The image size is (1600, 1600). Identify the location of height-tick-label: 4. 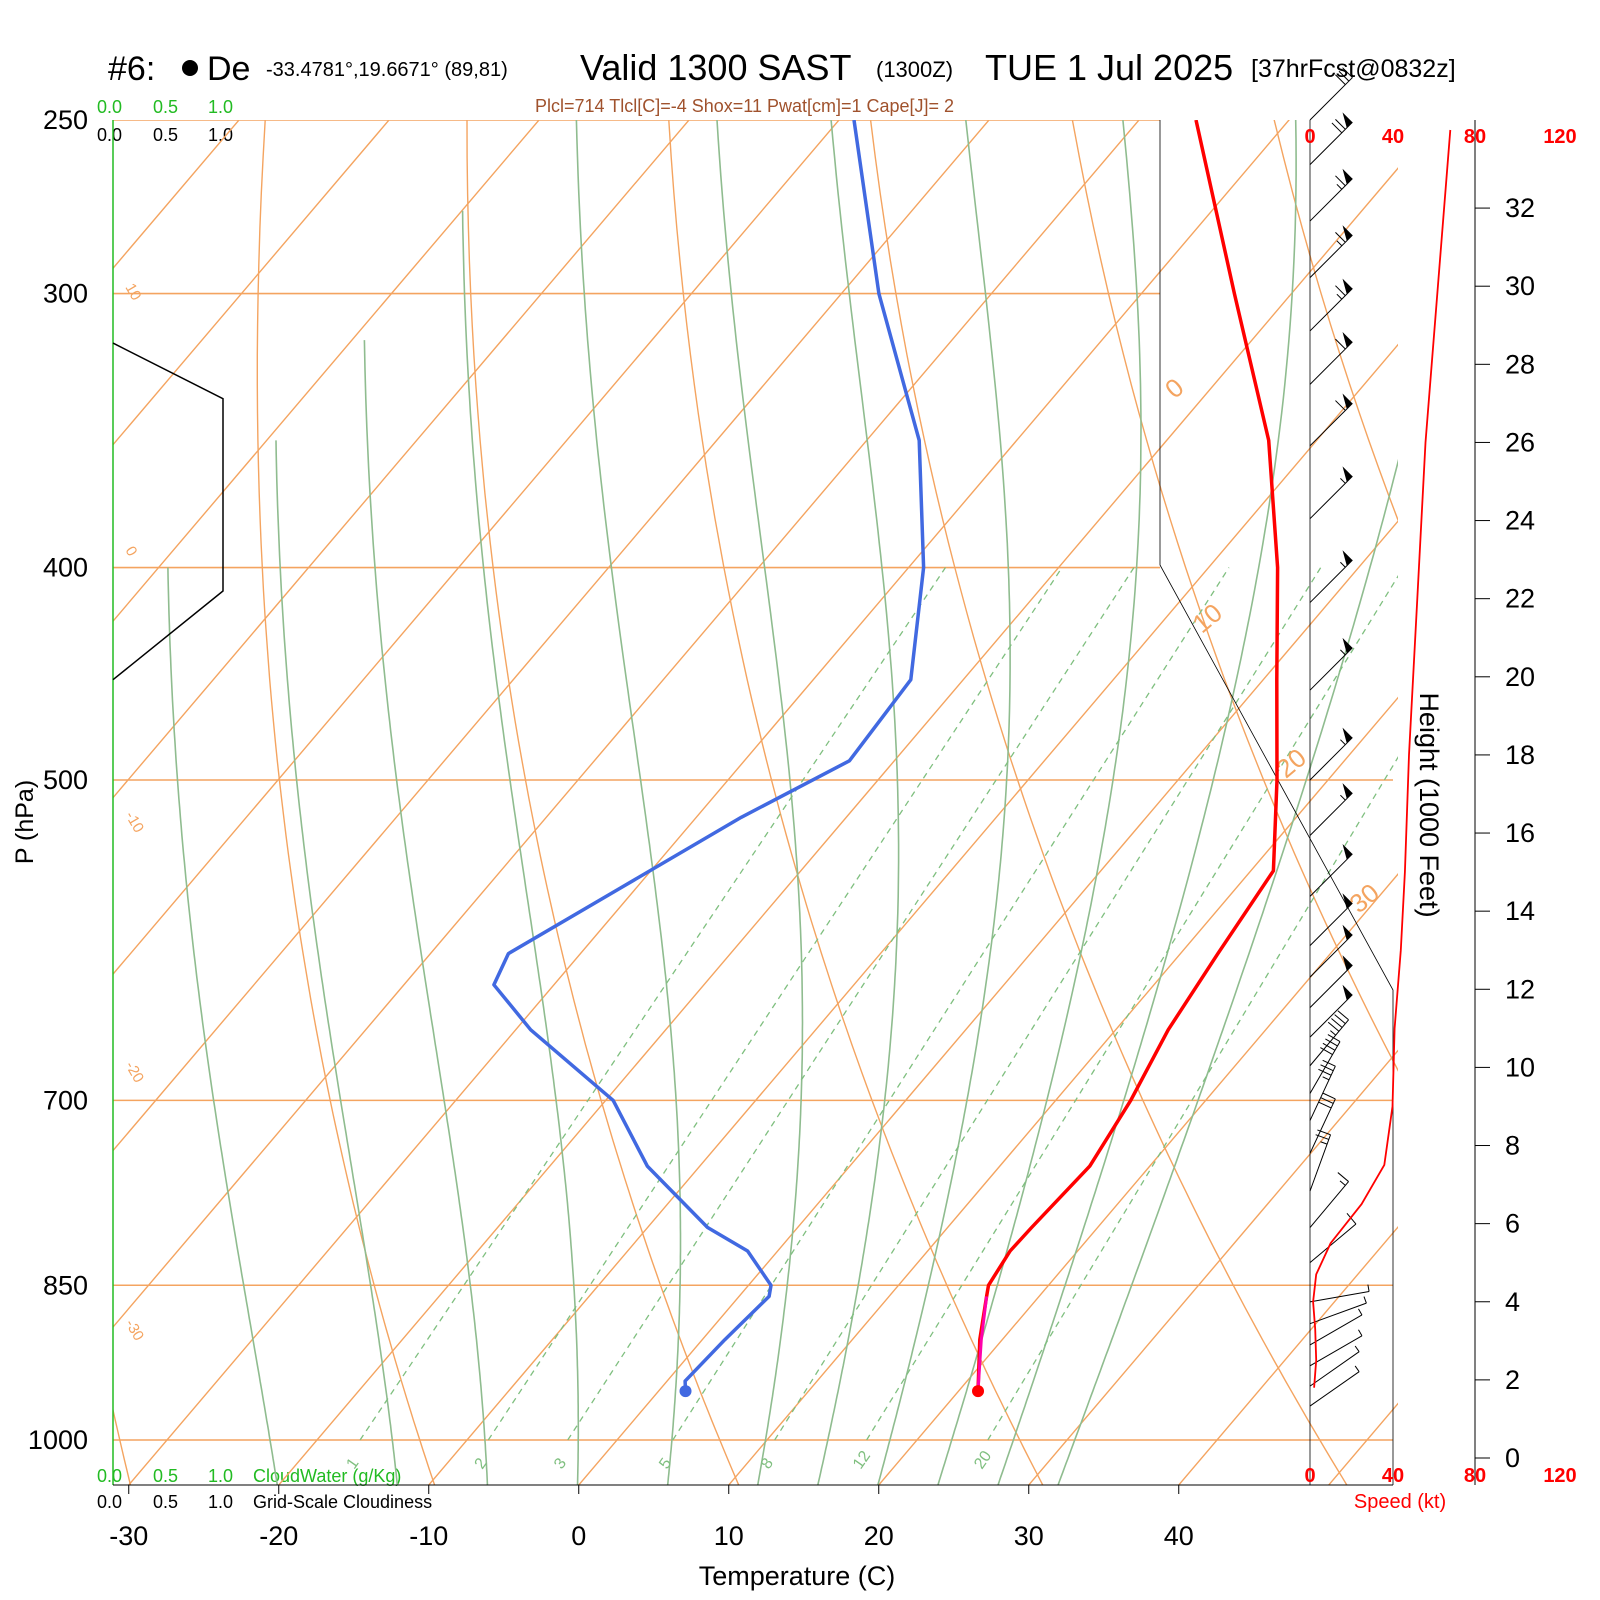
(1512, 1302).